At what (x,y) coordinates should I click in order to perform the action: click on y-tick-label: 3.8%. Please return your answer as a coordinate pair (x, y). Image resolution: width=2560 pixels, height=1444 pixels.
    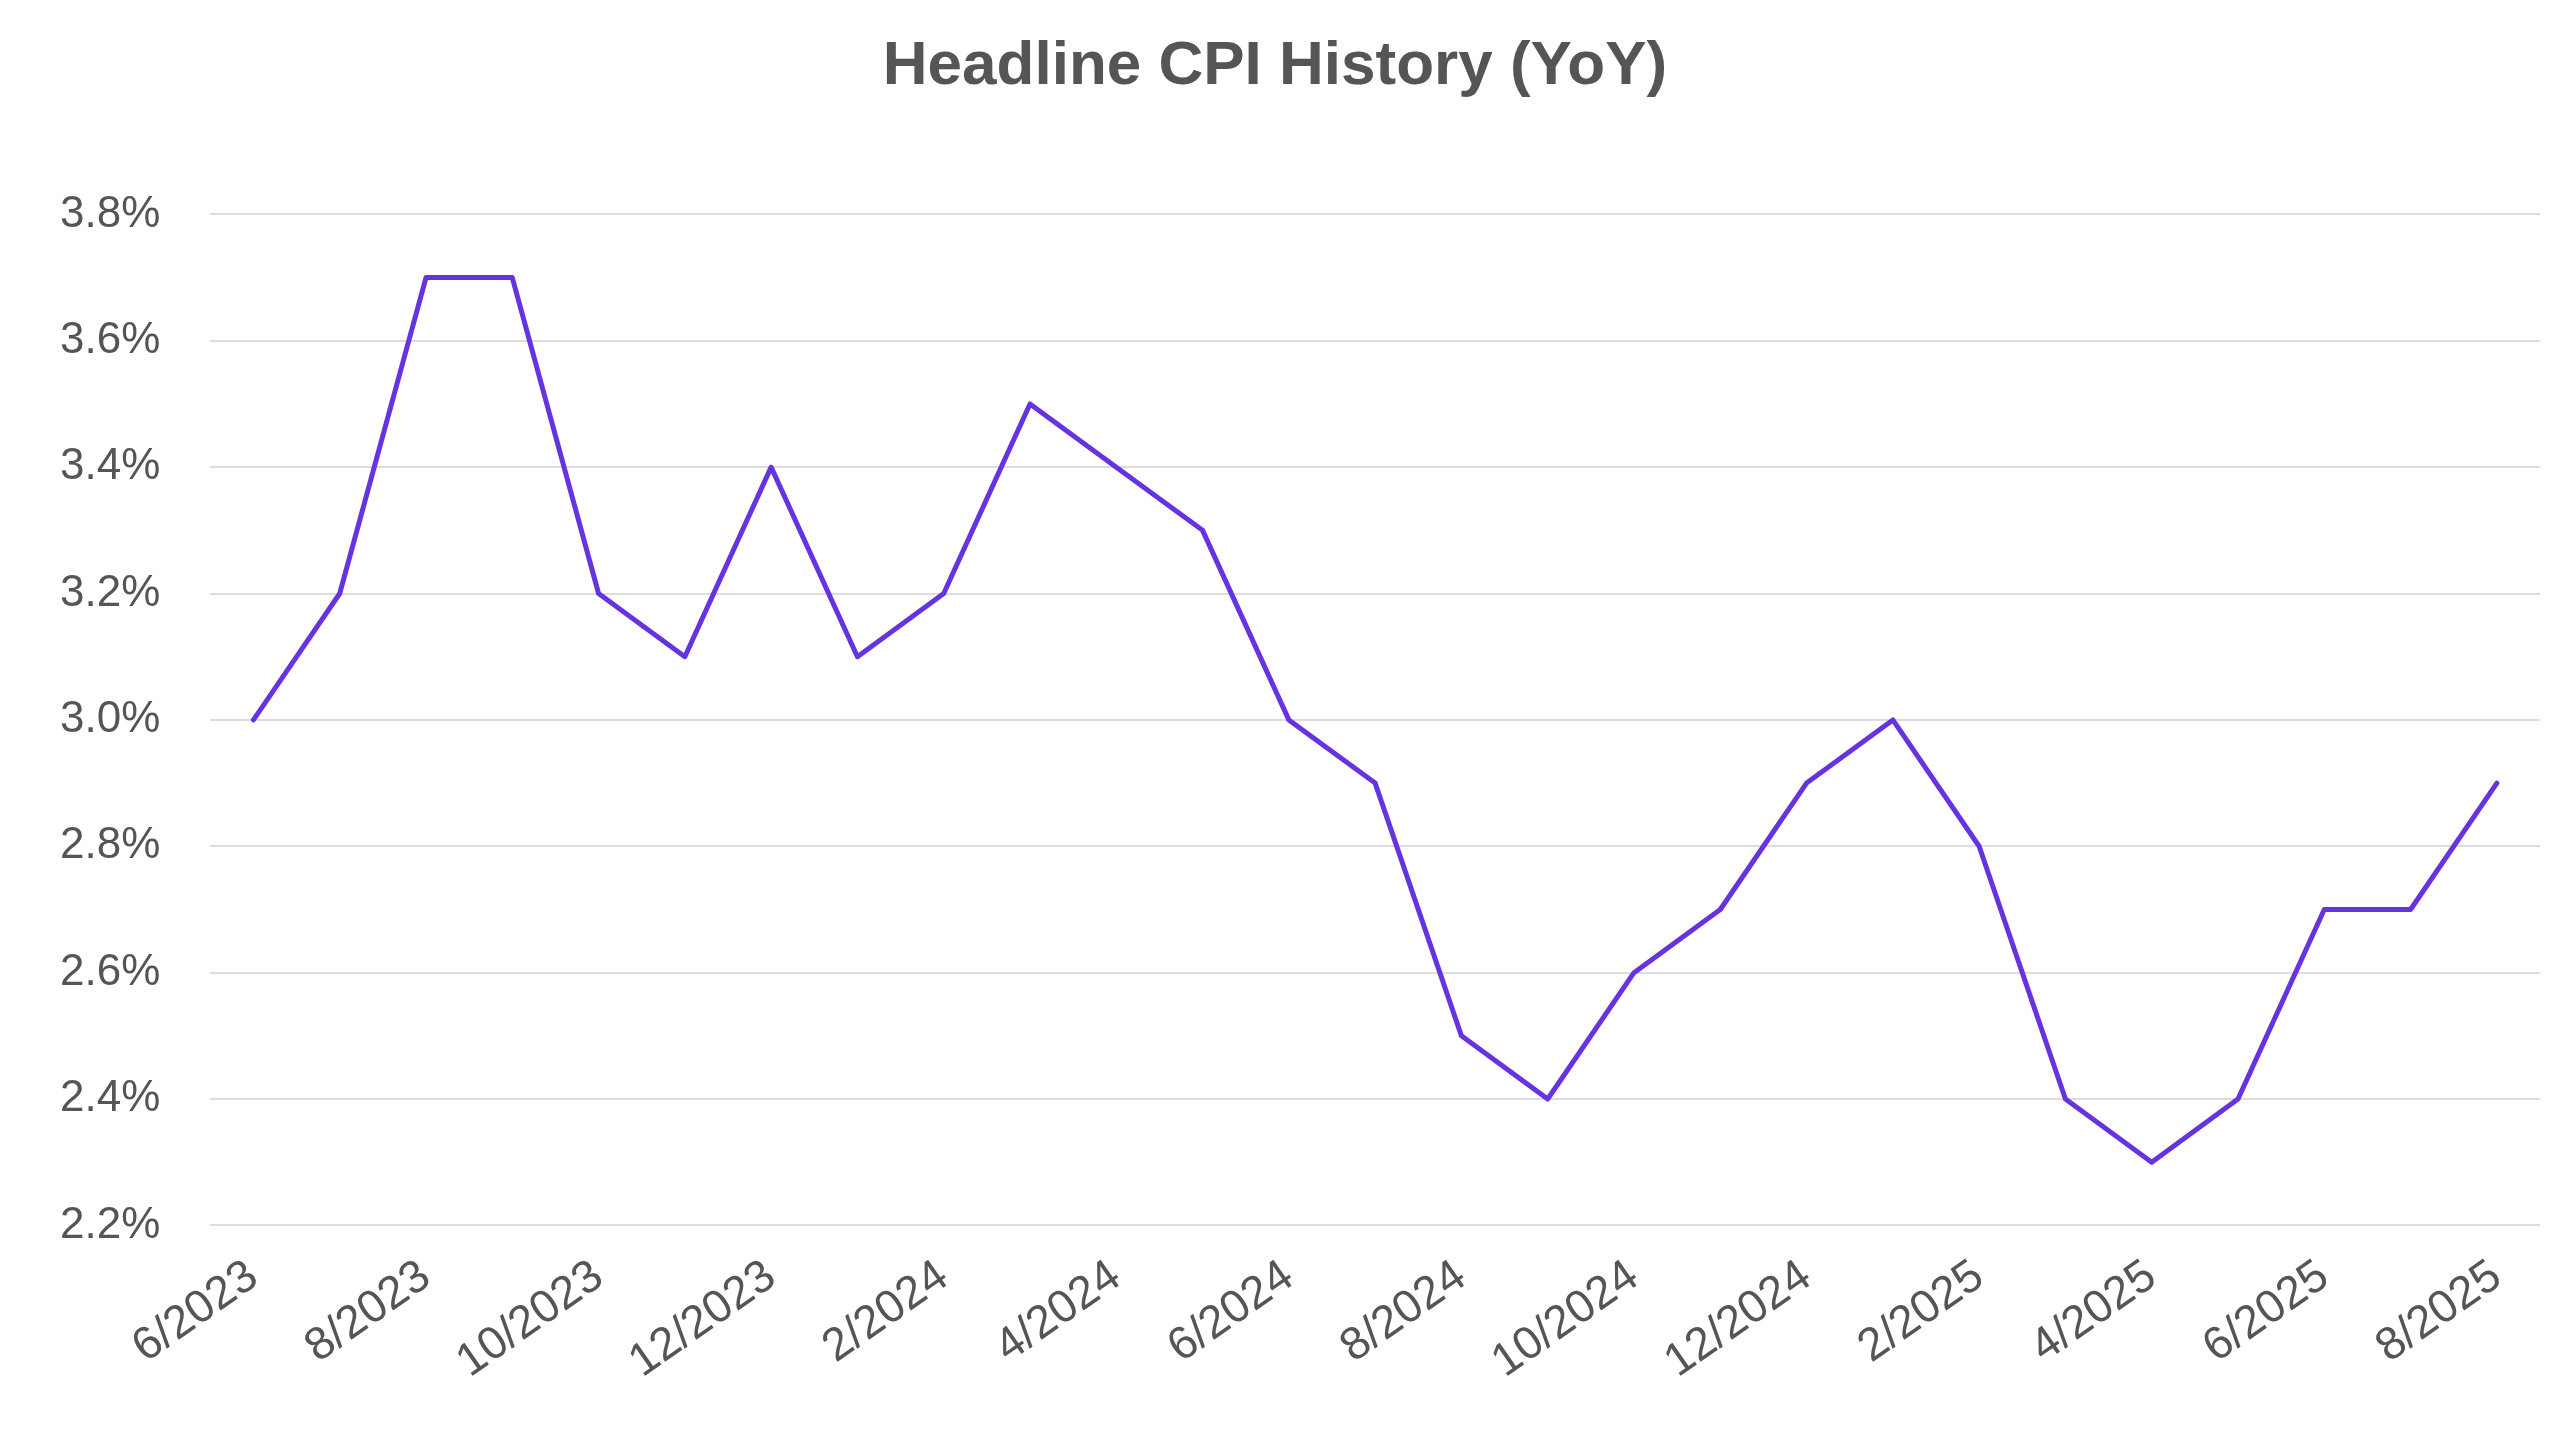
    Looking at the image, I should click on (110, 211).